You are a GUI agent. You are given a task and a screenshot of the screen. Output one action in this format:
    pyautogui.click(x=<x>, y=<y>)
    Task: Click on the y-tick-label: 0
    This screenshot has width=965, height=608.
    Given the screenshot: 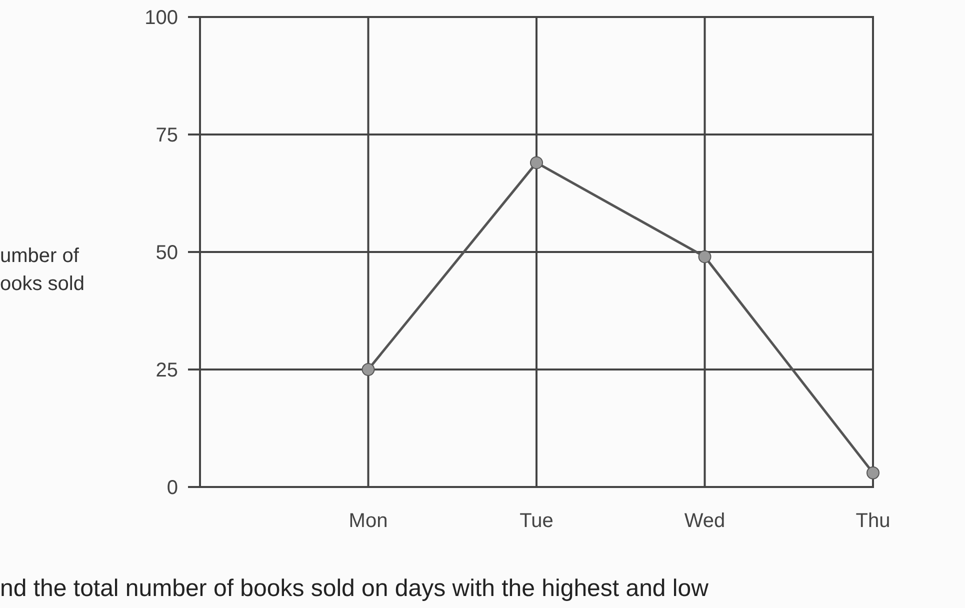 What is the action you would take?
    pyautogui.click(x=172, y=488)
    